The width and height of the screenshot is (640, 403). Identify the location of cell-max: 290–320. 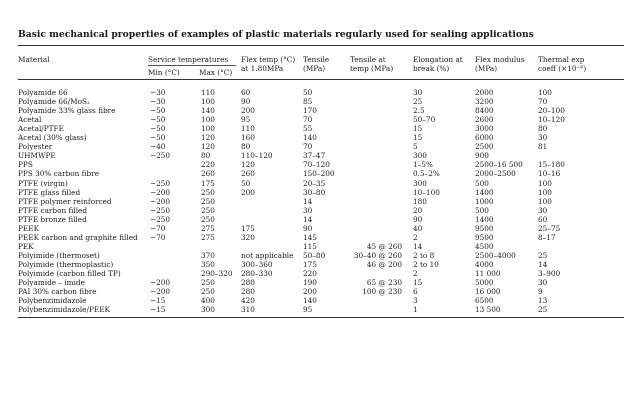
(217, 273).